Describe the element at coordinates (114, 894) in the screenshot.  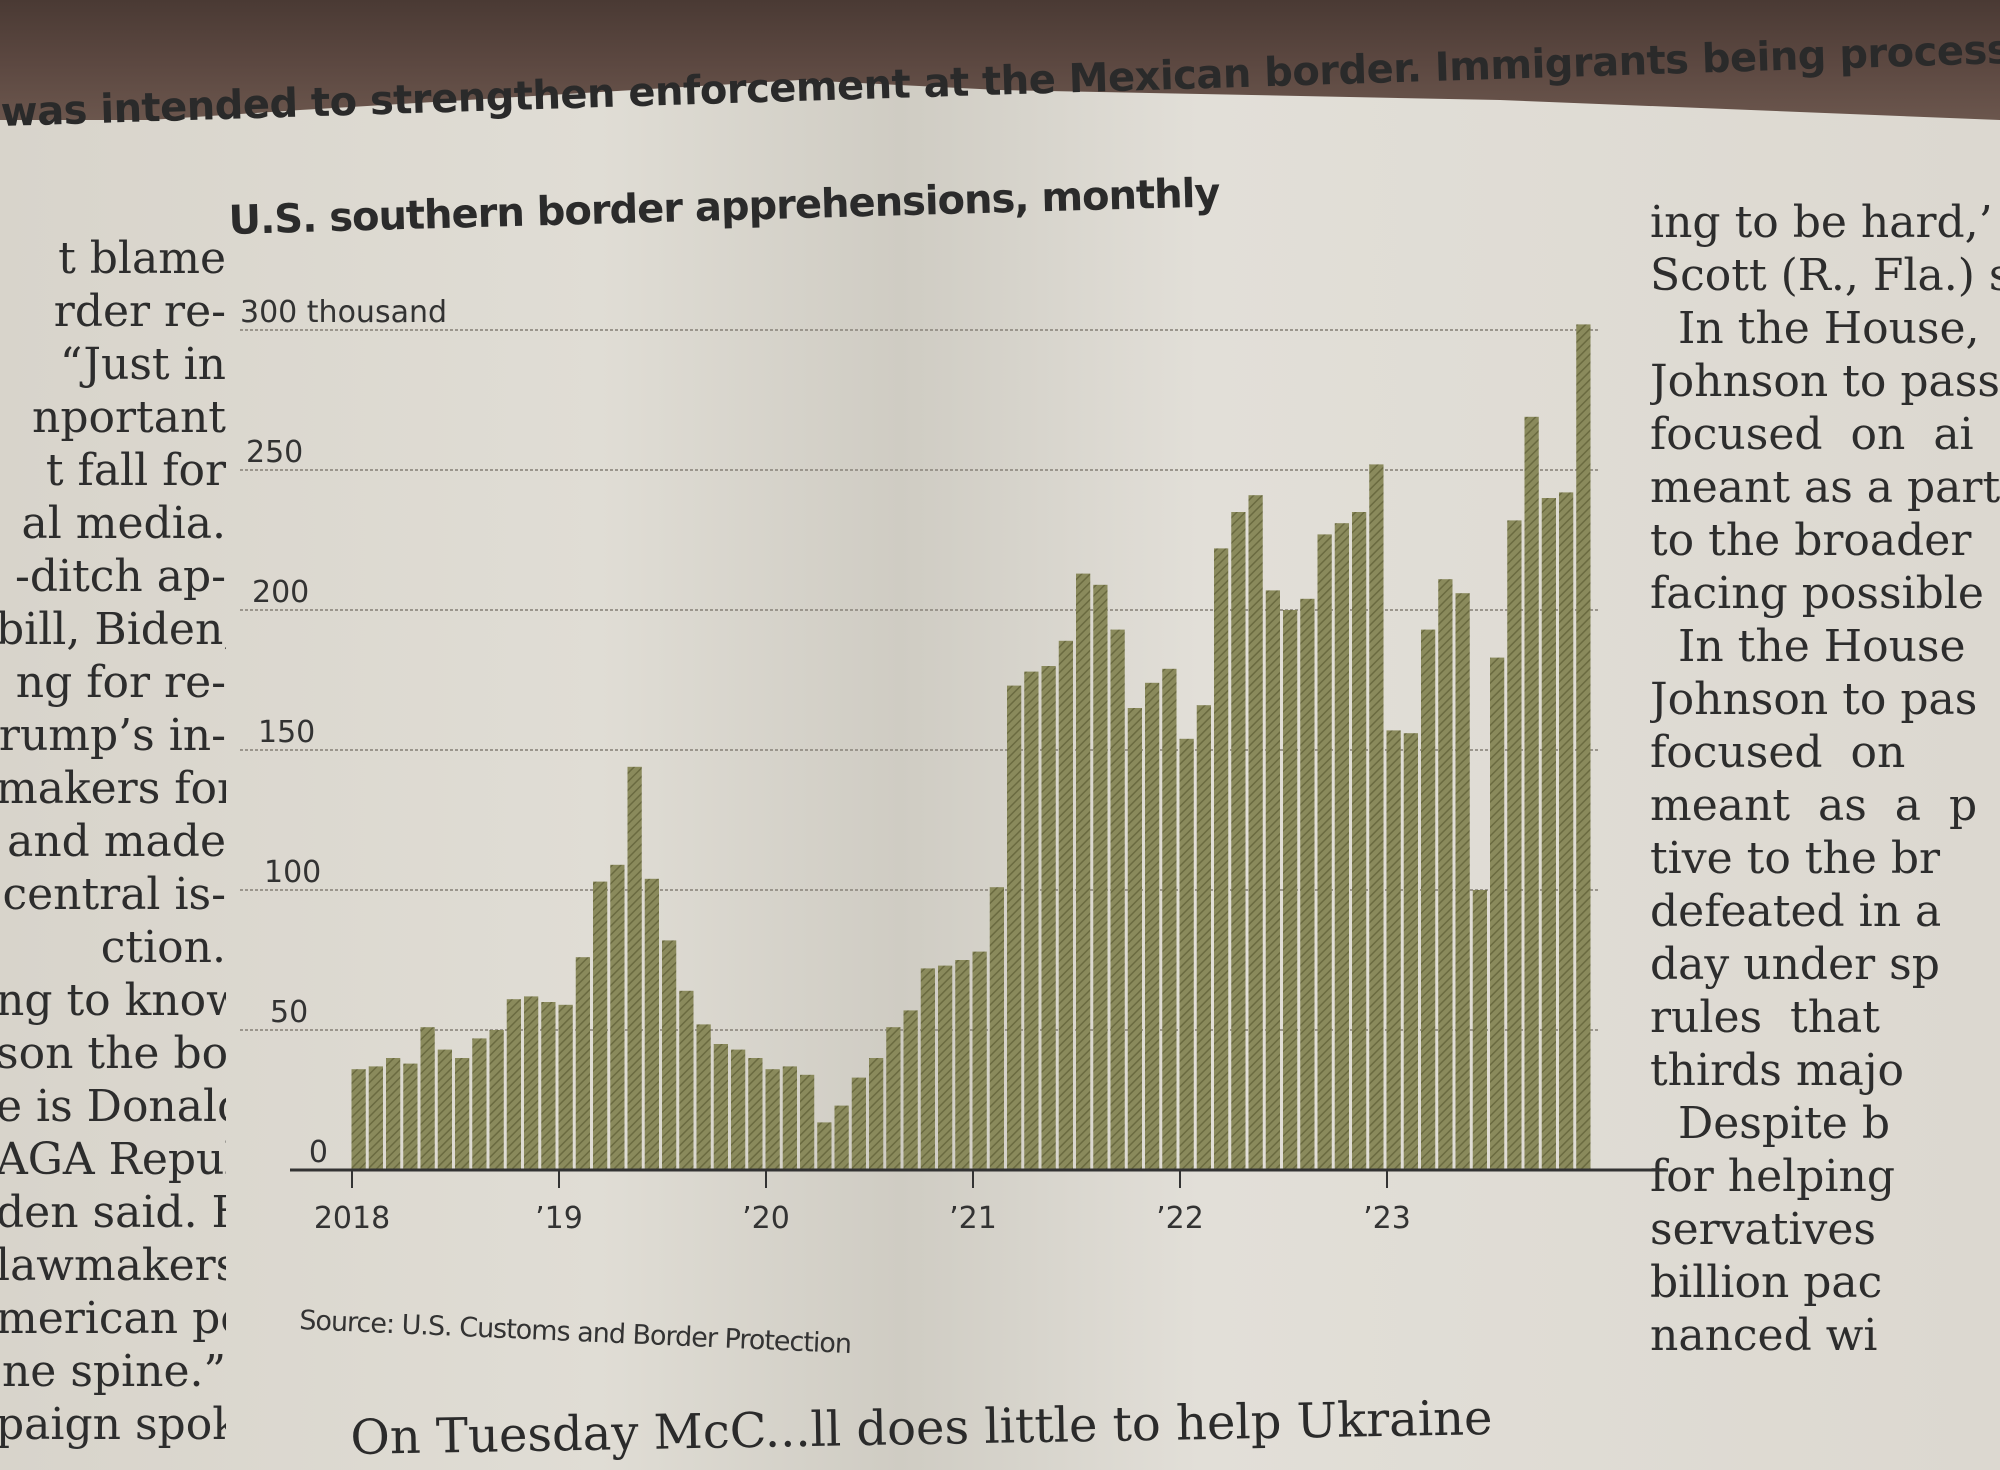
I see `article-line: central is-` at that location.